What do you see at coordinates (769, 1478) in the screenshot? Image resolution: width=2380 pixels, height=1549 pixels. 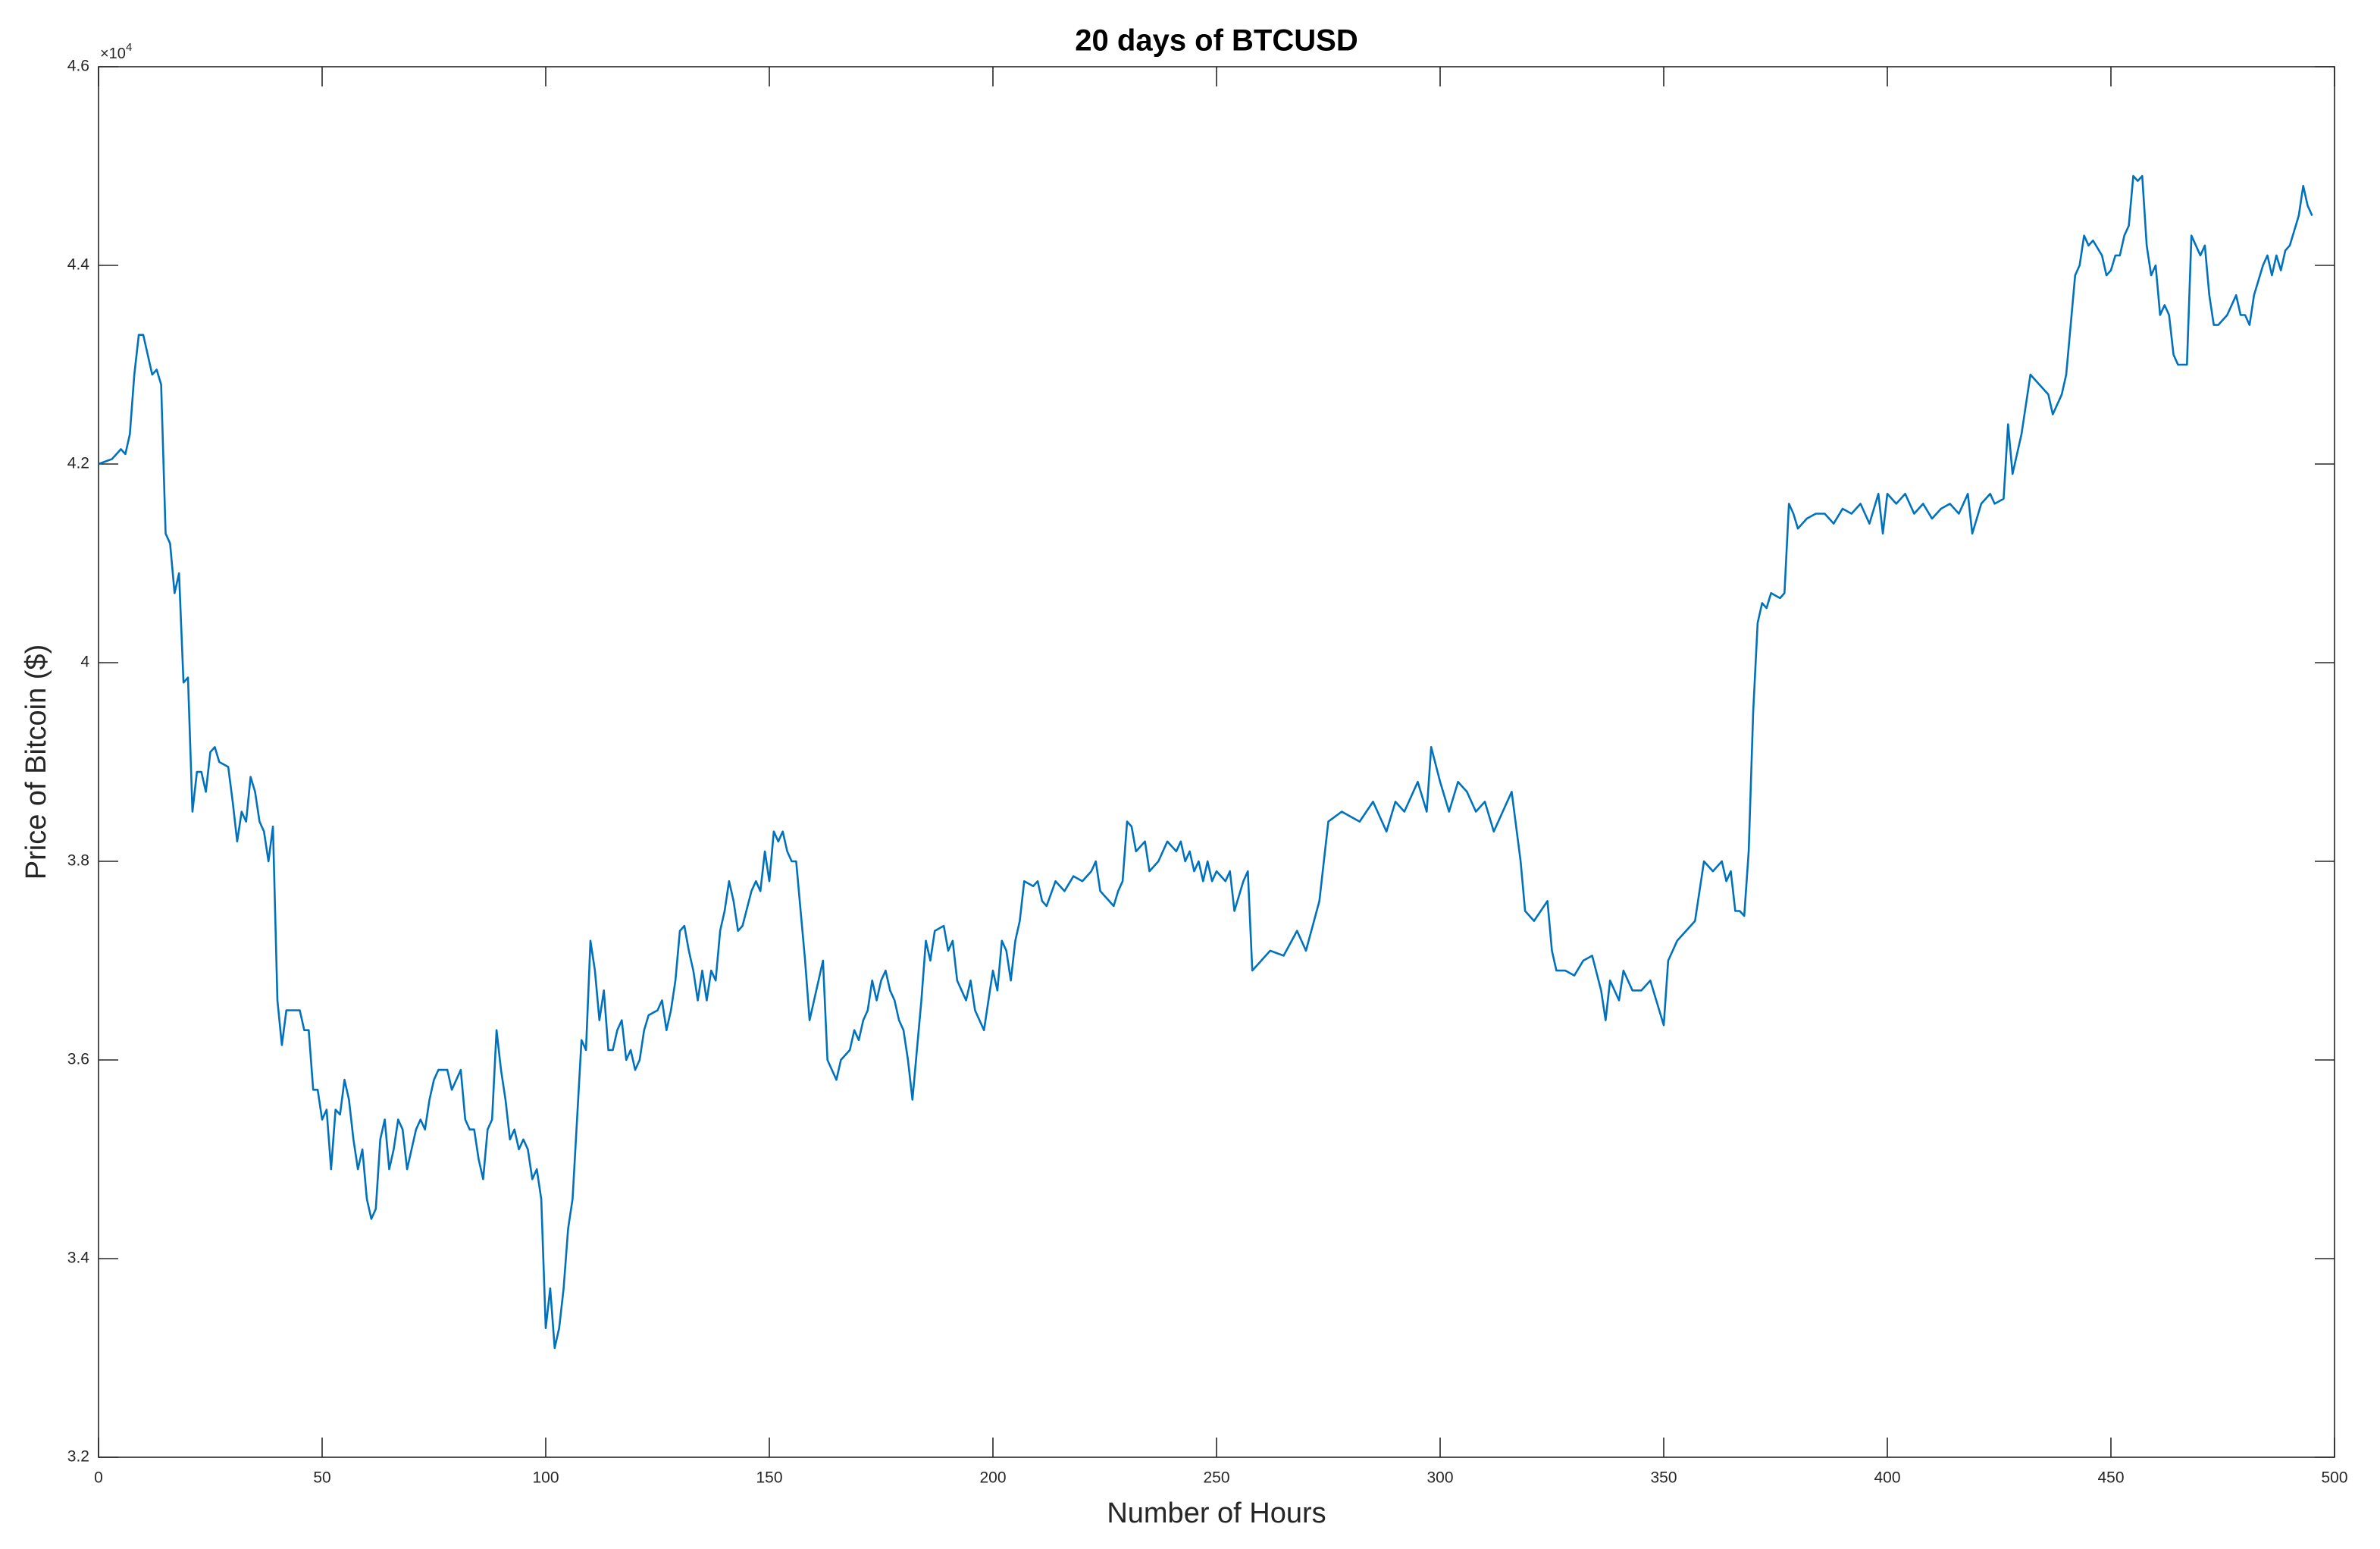 I see `x-tick-label: 150` at bounding box center [769, 1478].